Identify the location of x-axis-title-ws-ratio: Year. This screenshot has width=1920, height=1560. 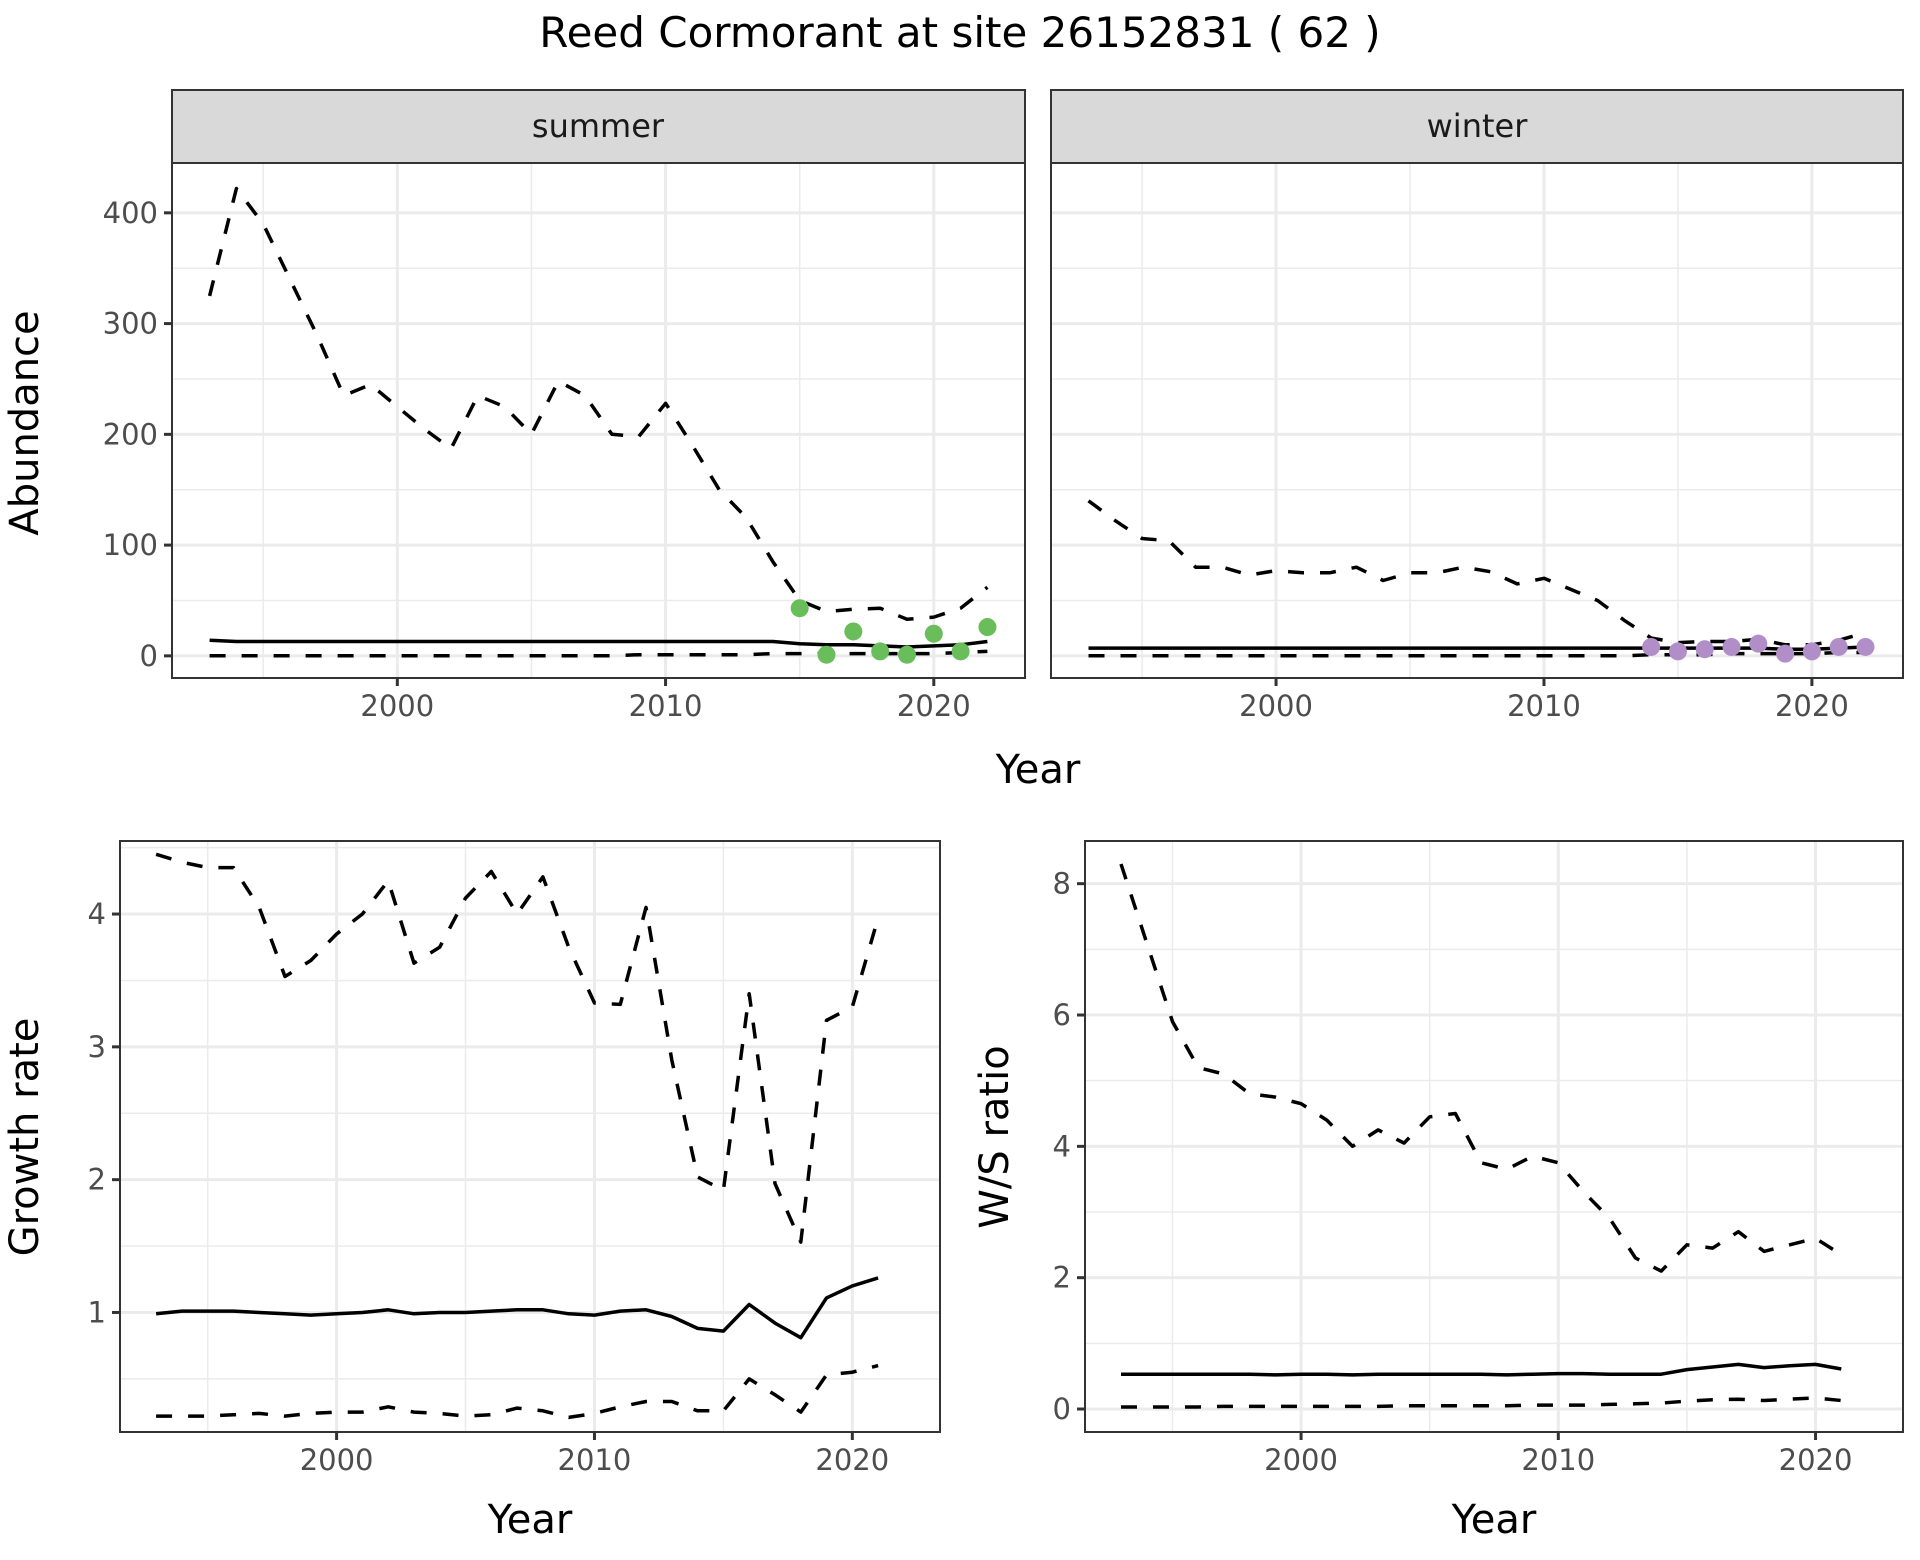
(1494, 1520).